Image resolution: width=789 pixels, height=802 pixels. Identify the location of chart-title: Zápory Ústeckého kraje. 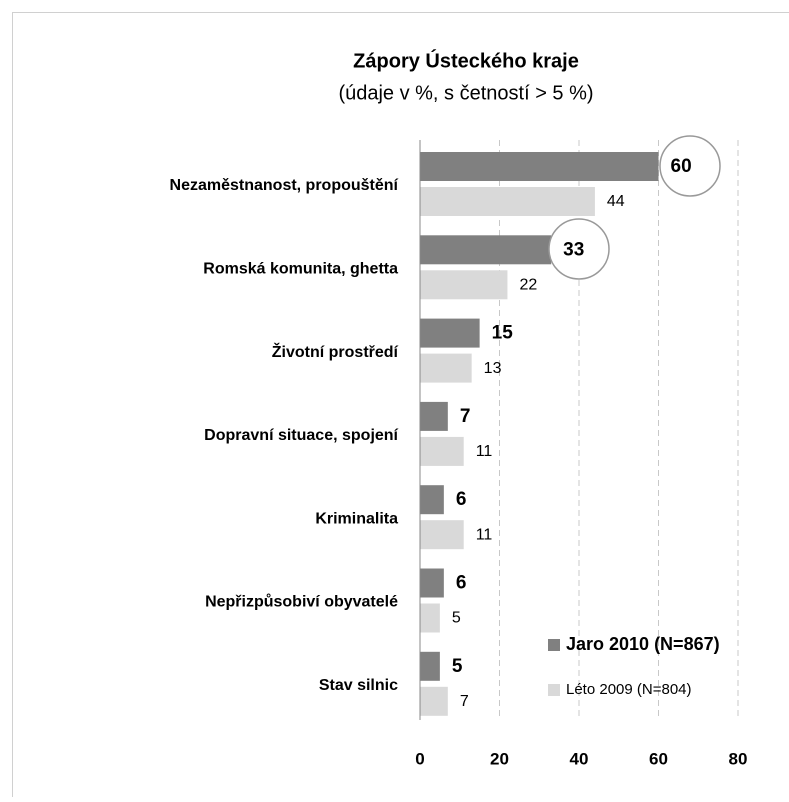
(466, 60).